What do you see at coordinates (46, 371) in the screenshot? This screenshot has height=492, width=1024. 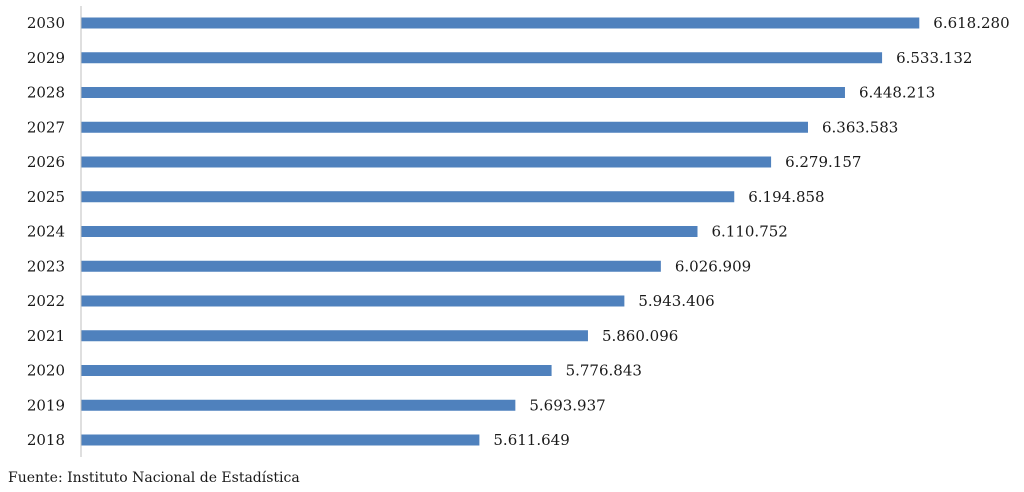 I see `tick-label-2020: 2020` at bounding box center [46, 371].